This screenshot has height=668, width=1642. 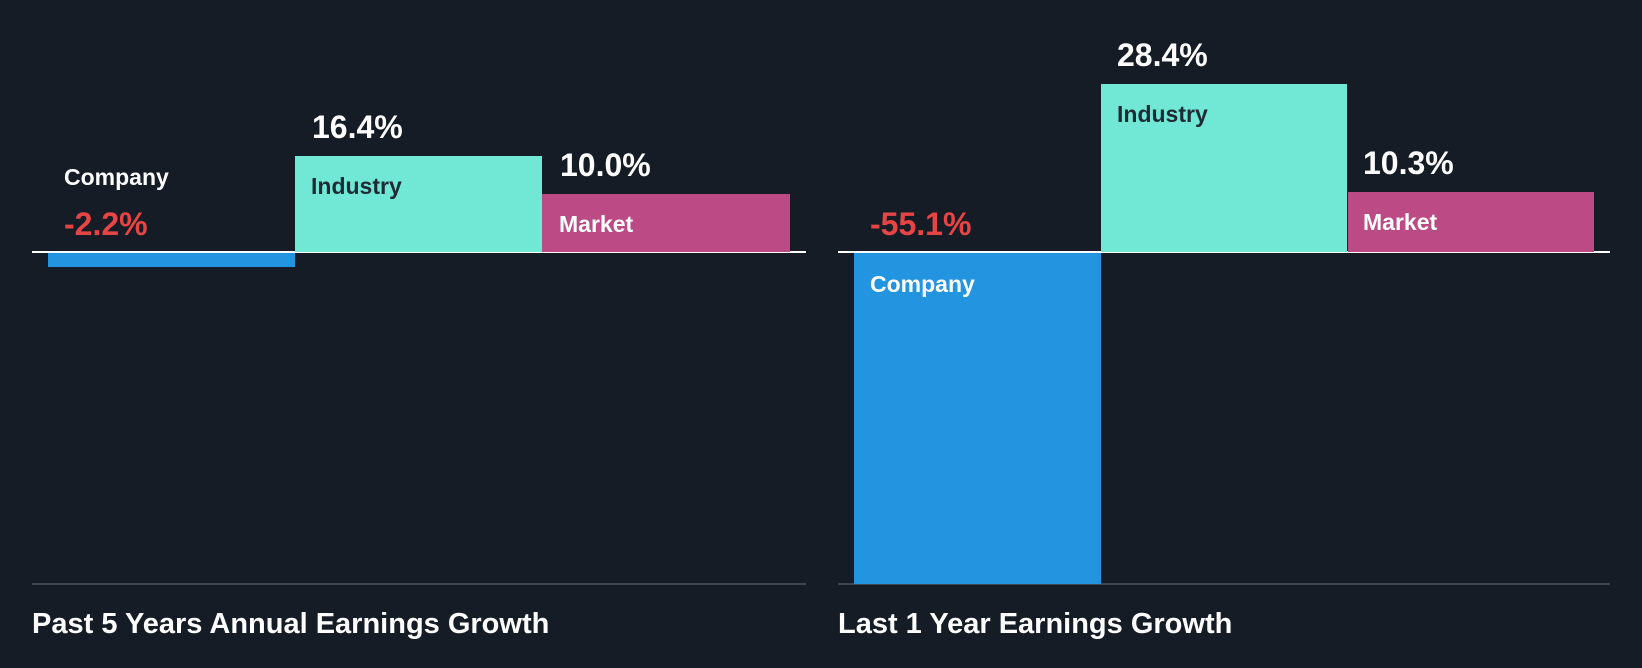 I want to click on chart-title-last-1-year: Last 1 Year Earnings Growth, so click(x=1035, y=624).